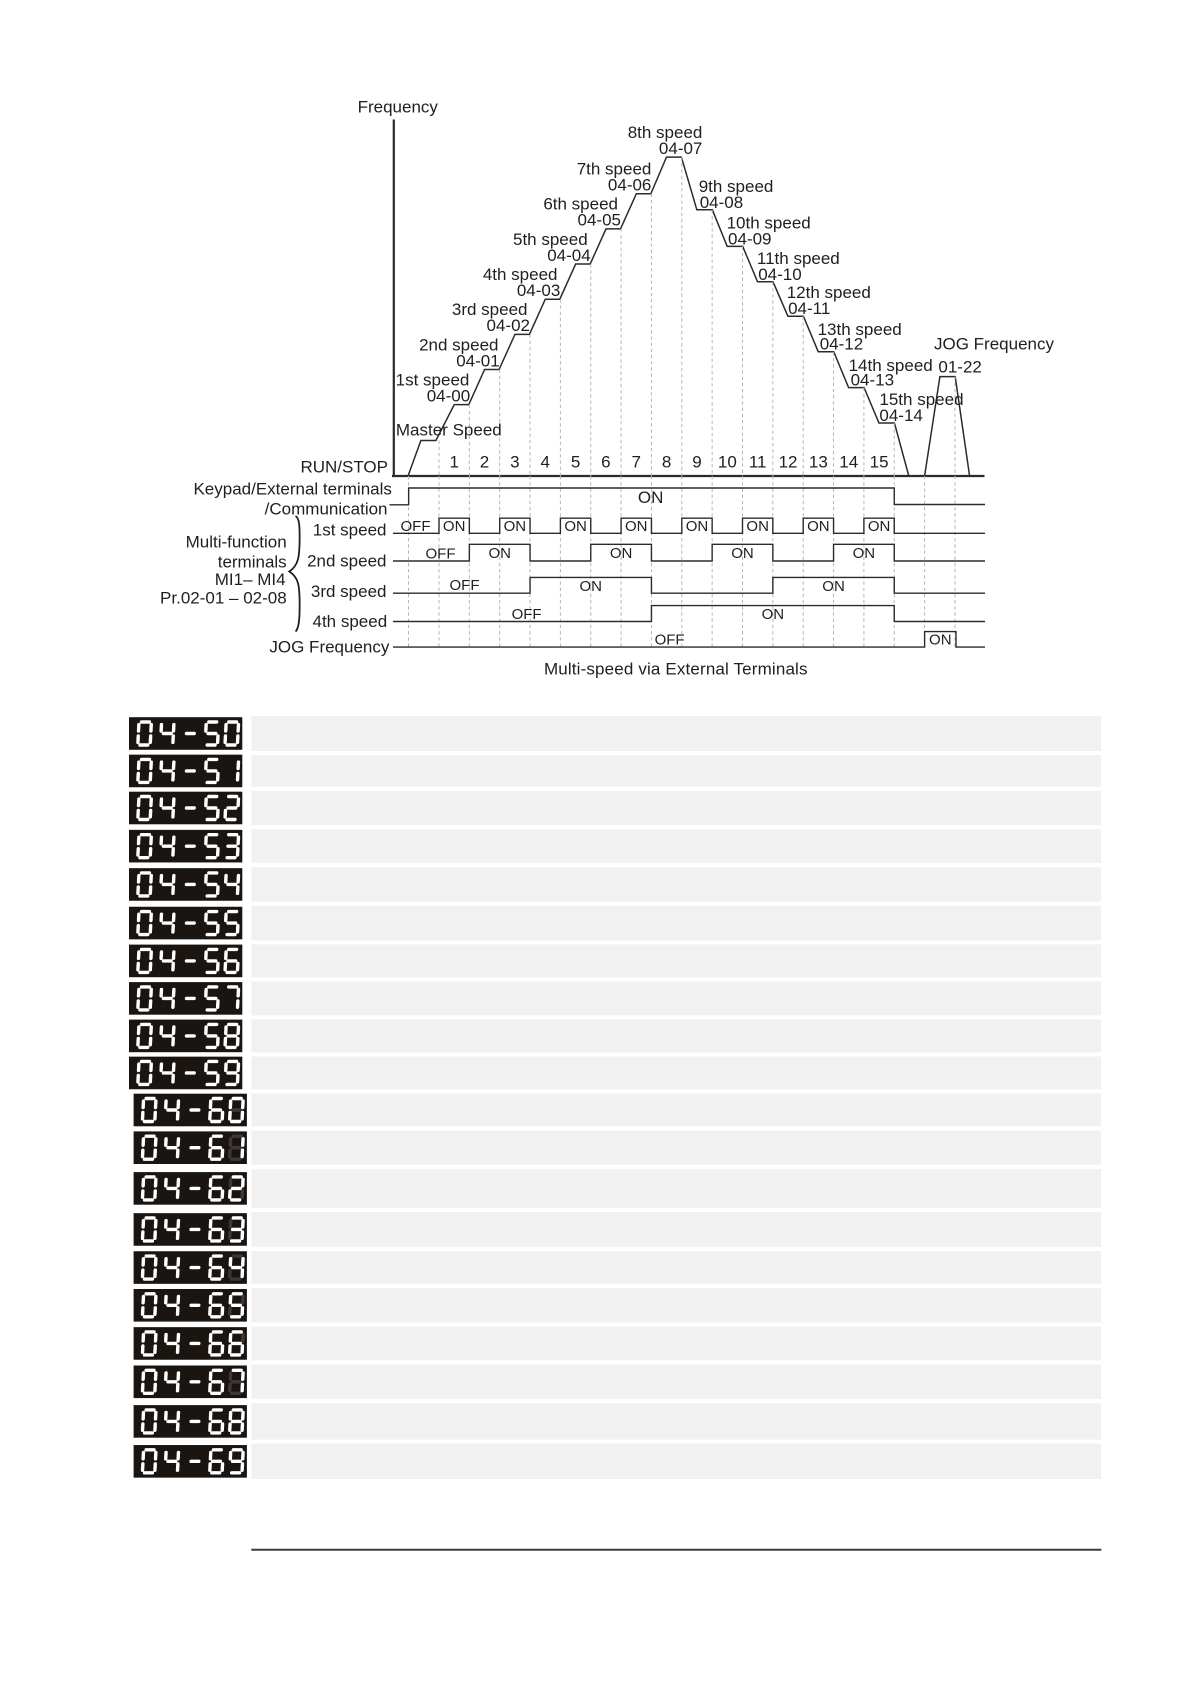 Image resolution: width=1190 pixels, height=1684 pixels. I want to click on svg-text: 11, so click(758, 461).